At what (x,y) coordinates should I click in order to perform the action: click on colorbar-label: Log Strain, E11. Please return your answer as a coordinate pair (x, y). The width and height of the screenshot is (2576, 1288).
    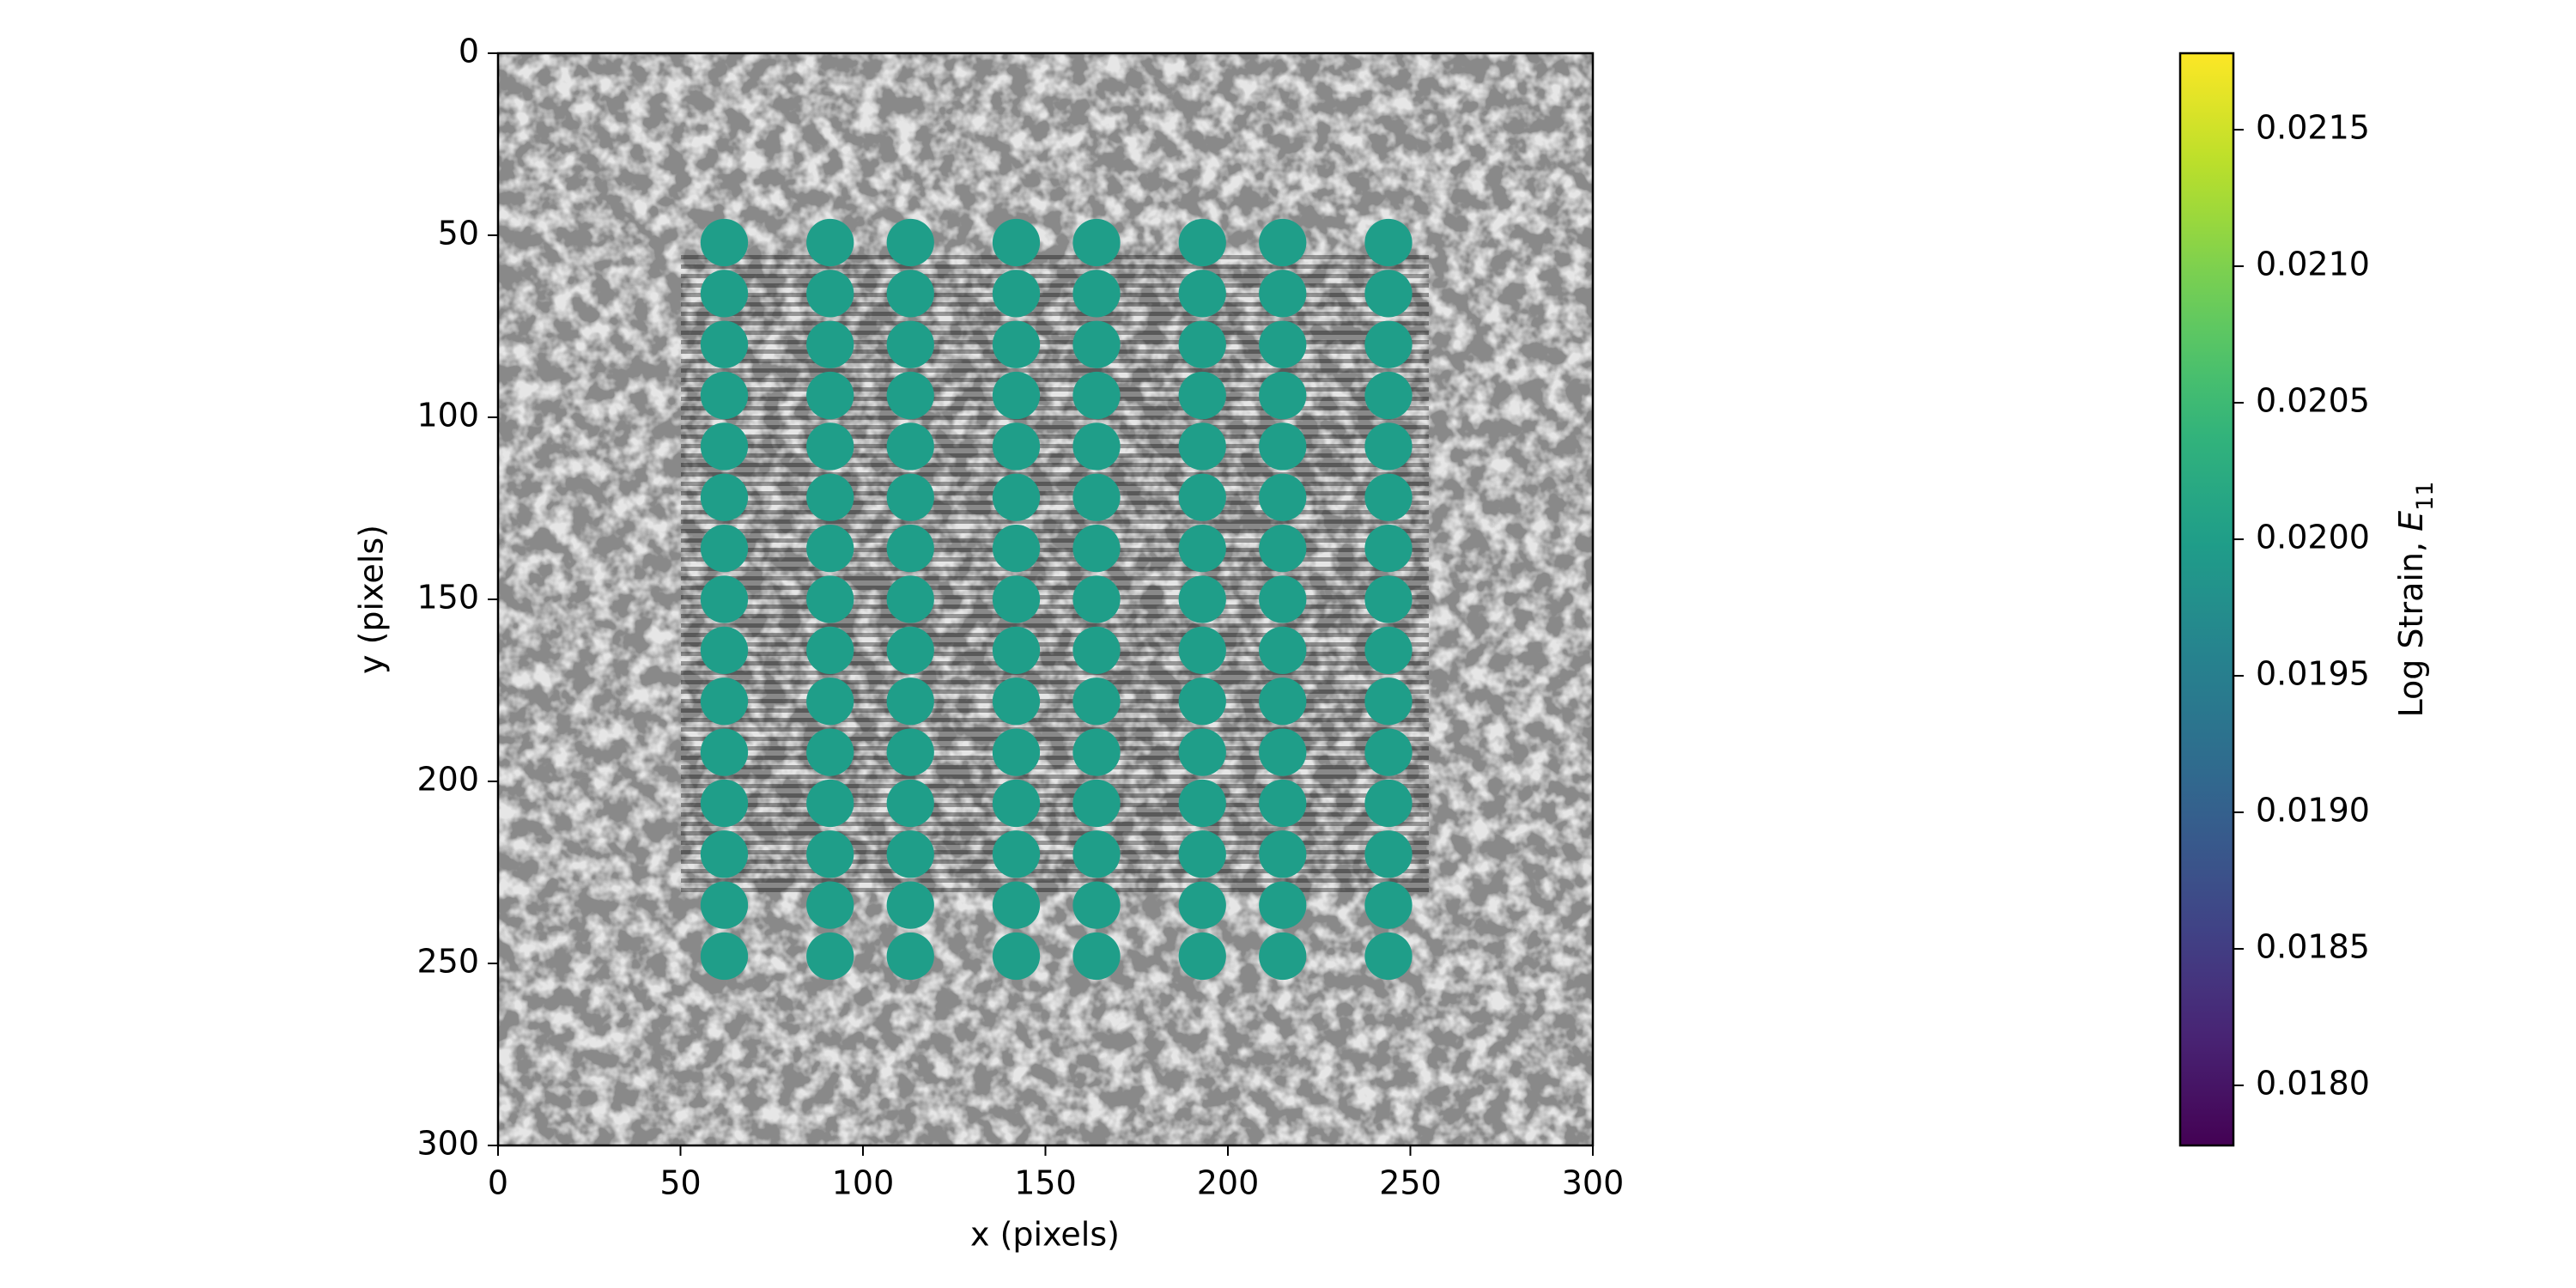
    Looking at the image, I should click on (2415, 599).